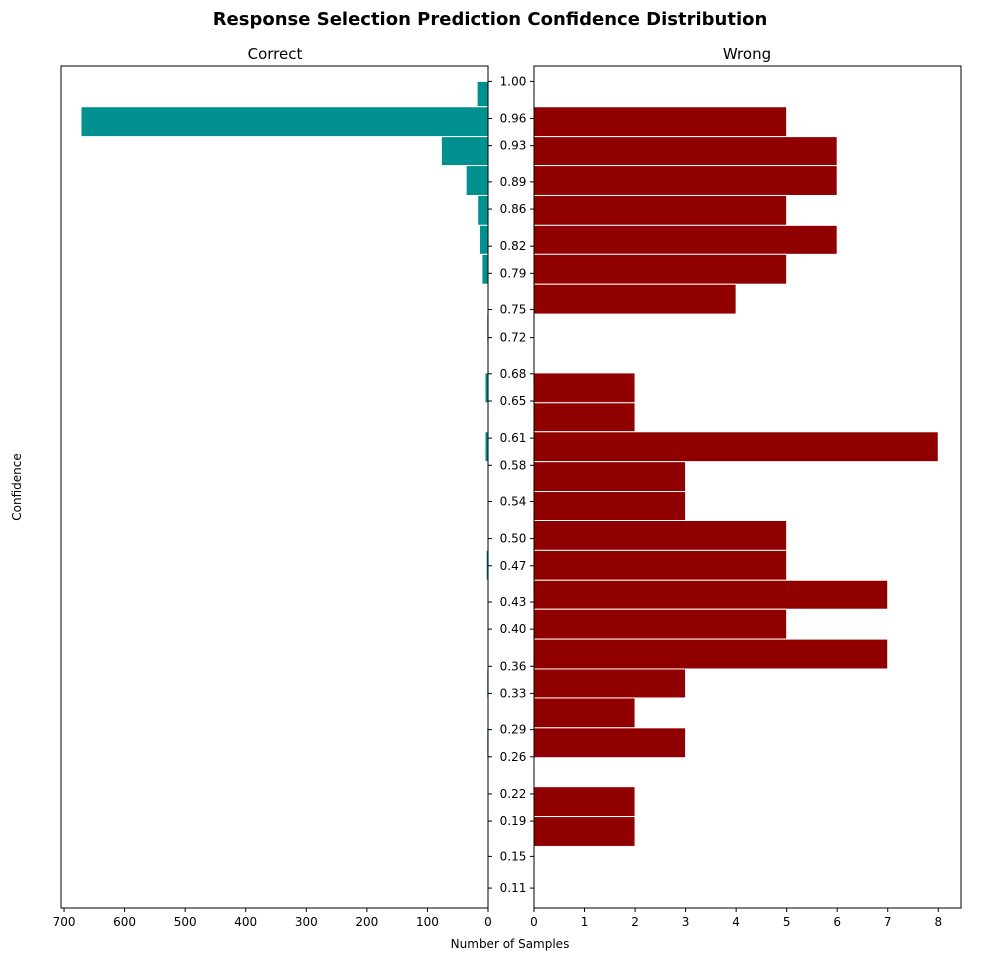 The width and height of the screenshot is (981, 961). I want to click on y-tick-label: 0.65, so click(513, 401).